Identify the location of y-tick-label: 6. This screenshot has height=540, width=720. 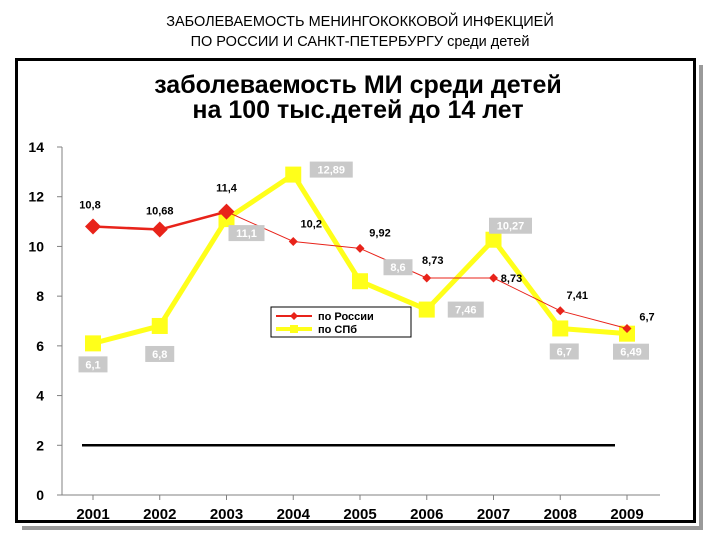
(40, 346).